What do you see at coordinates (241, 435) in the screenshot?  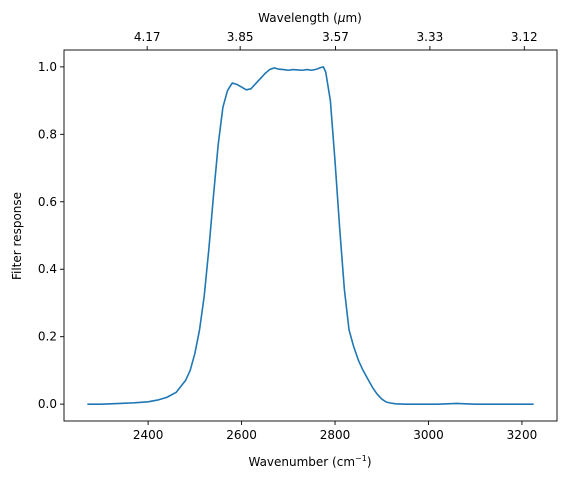 I see `x-tick-label: 2600` at bounding box center [241, 435].